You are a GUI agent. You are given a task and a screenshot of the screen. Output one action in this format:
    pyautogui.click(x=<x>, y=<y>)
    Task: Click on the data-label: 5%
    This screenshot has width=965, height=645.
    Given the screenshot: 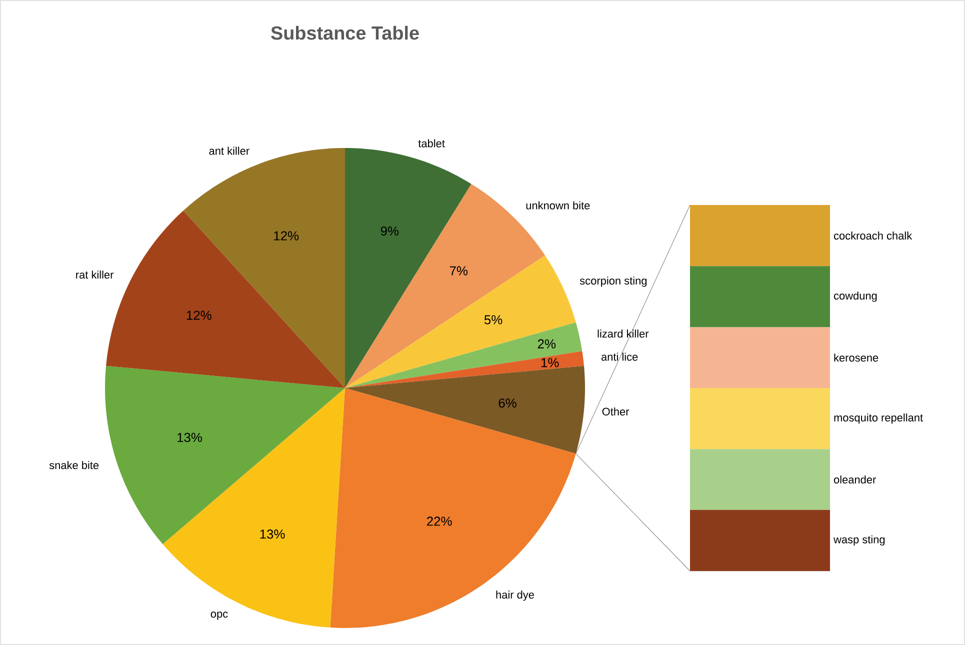 What is the action you would take?
    pyautogui.click(x=493, y=319)
    